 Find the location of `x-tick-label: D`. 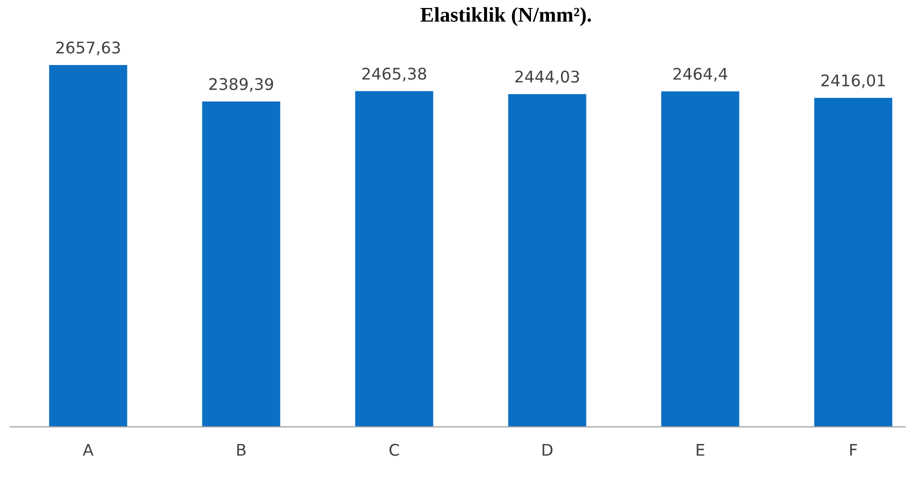

x-tick-label: D is located at coordinates (547, 450).